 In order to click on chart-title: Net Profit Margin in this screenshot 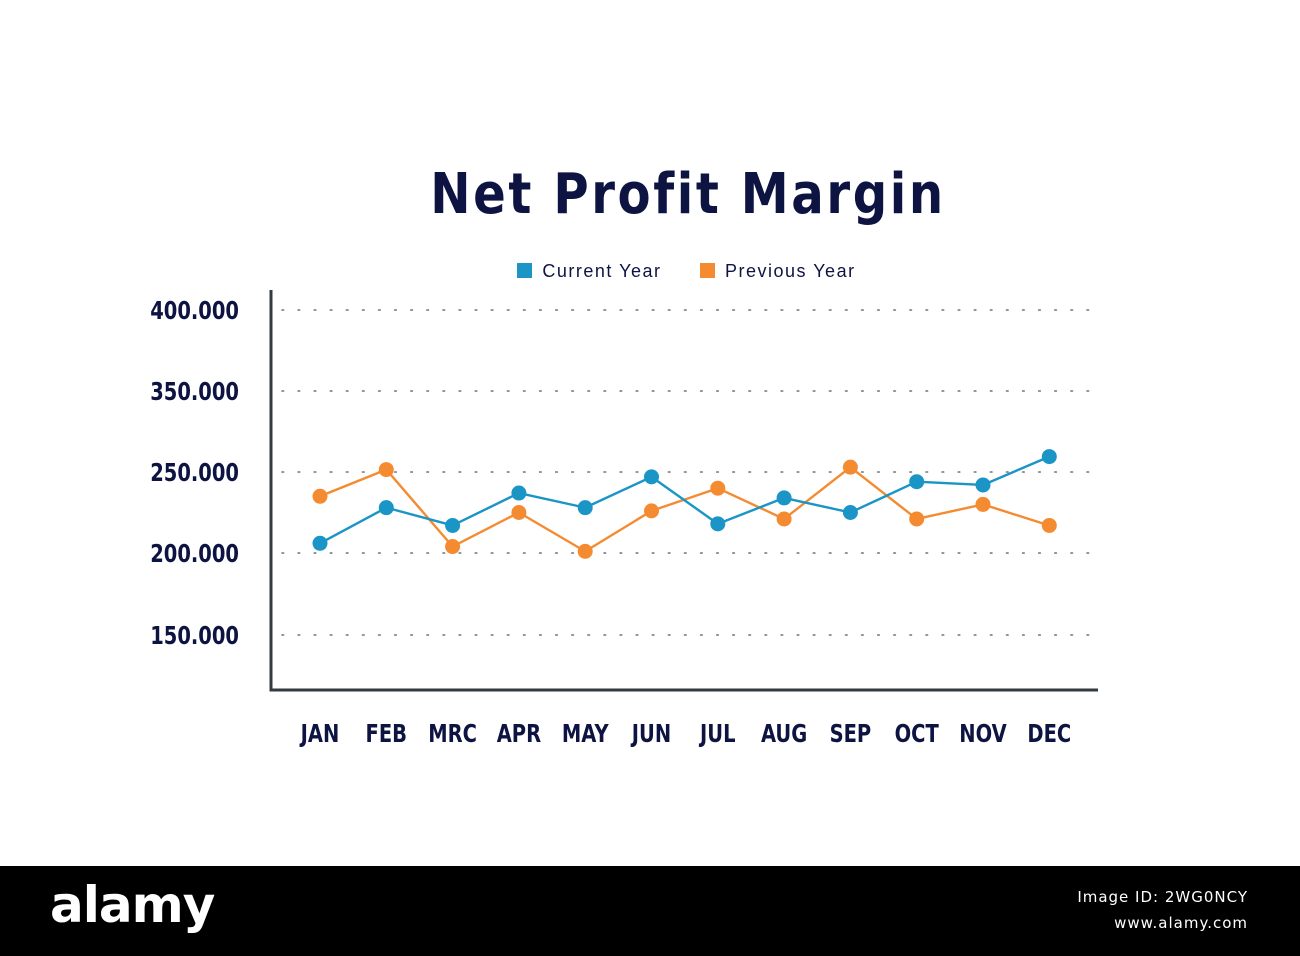, I will do `click(688, 194)`.